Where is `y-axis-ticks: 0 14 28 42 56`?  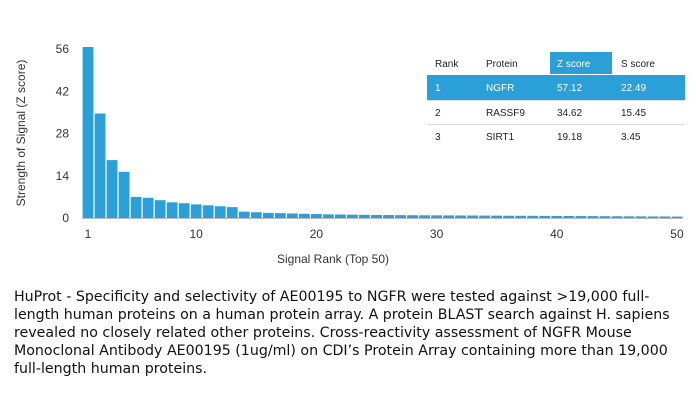 y-axis-ticks: 0 14 28 42 56 is located at coordinates (63, 133).